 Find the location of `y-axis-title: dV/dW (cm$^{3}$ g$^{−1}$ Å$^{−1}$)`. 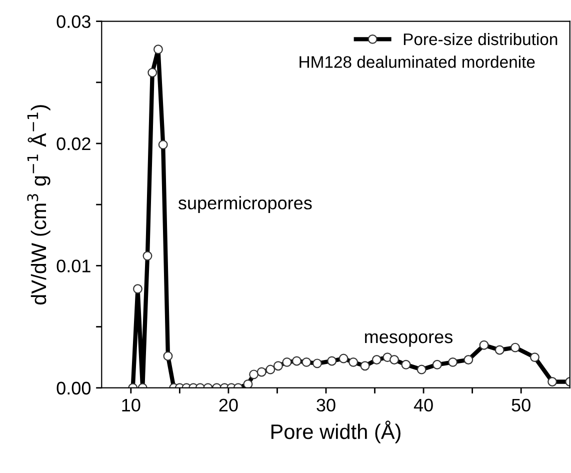

y-axis-title: dV/dW (cm$^{3}$ g$^{−1}$ Å$^{−1}$) is located at coordinates (38, 205).